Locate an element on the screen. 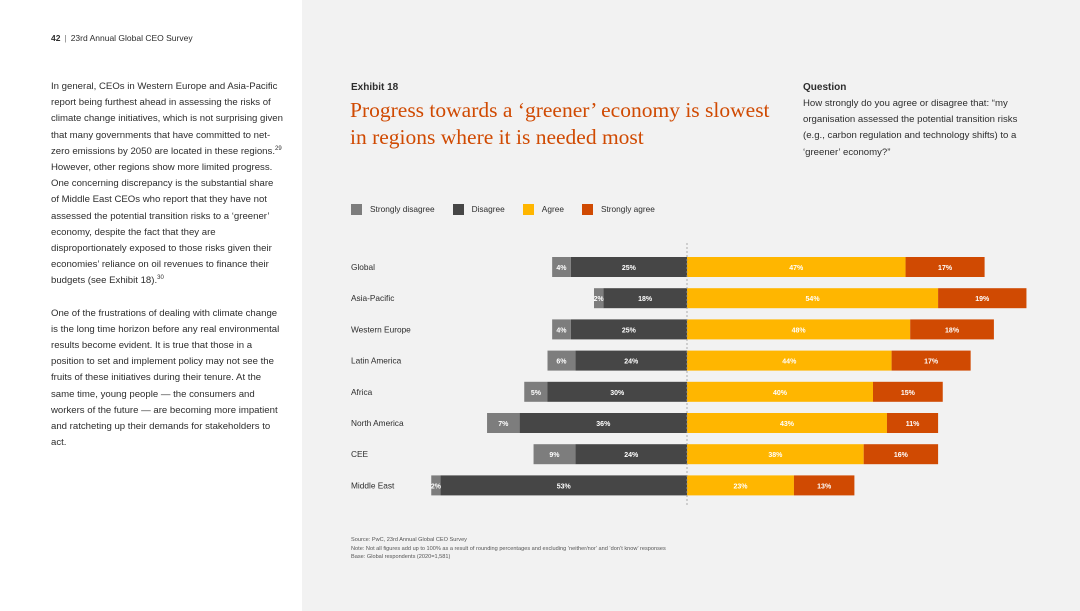  bar-western-europe-strongly-disagree is located at coordinates (561, 329).